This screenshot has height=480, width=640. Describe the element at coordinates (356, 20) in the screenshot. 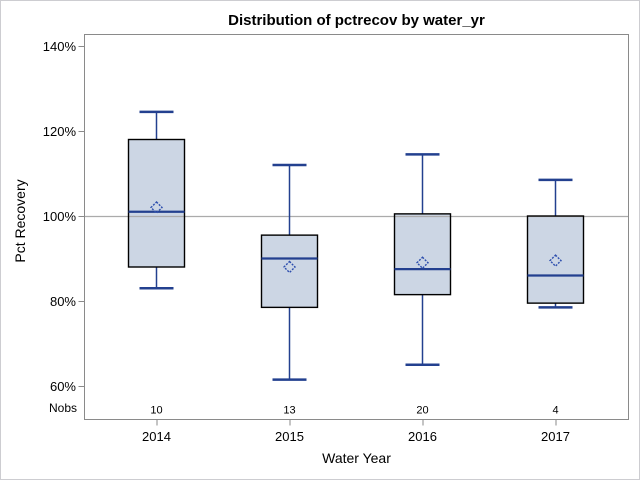

I see `chart-title: Distribution of pctrecov by water_yr` at that location.